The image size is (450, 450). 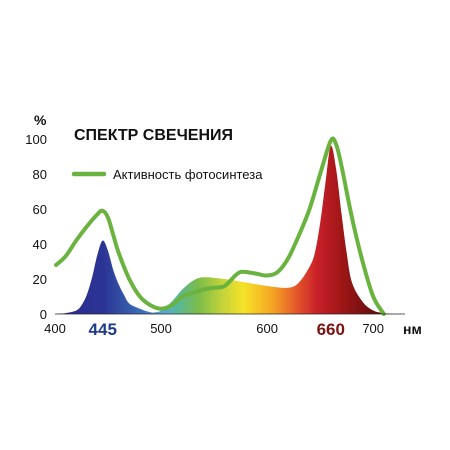 What do you see at coordinates (36, 227) in the screenshot?
I see `y-axis-ticks: 0 20 40 60 80 100` at bounding box center [36, 227].